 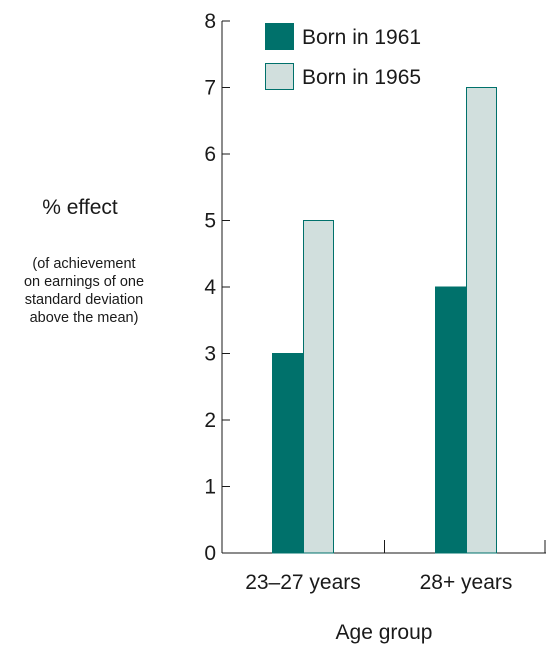 What do you see at coordinates (210, 354) in the screenshot?
I see `y-tick-label: 3` at bounding box center [210, 354].